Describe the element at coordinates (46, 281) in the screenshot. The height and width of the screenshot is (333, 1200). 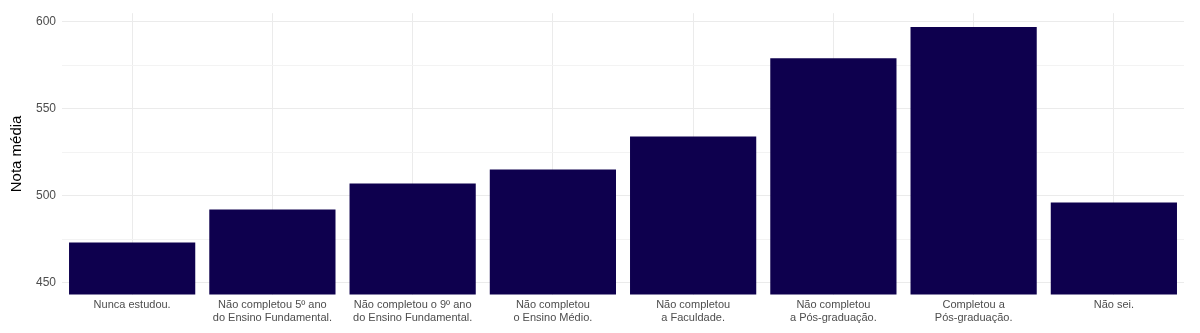
I see `y-tick-label: 450` at that location.